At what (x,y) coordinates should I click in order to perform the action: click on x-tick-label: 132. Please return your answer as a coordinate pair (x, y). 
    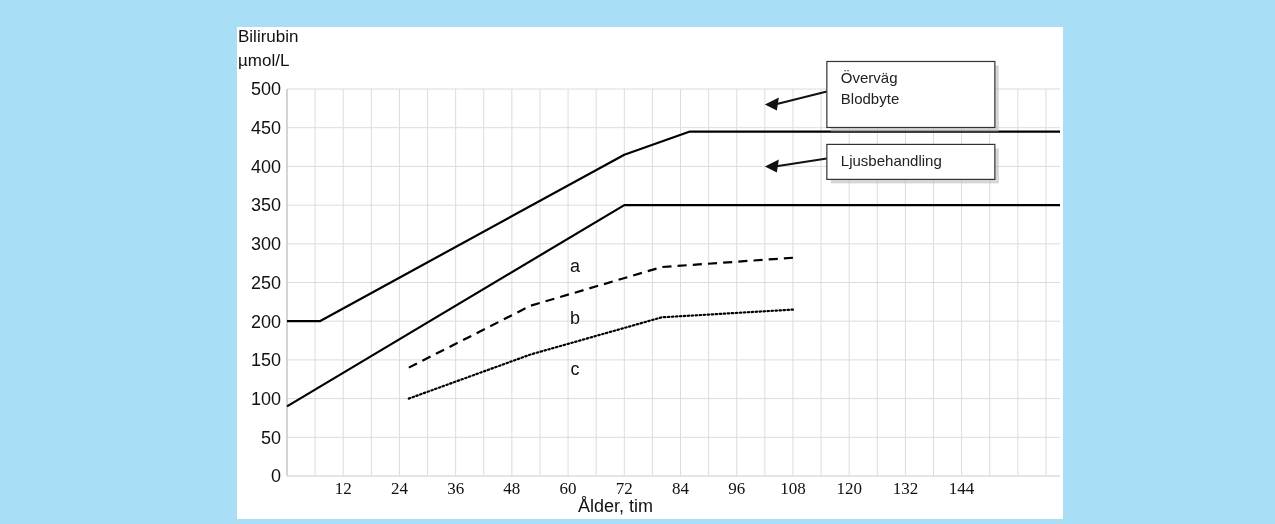
    Looking at the image, I should click on (905, 488).